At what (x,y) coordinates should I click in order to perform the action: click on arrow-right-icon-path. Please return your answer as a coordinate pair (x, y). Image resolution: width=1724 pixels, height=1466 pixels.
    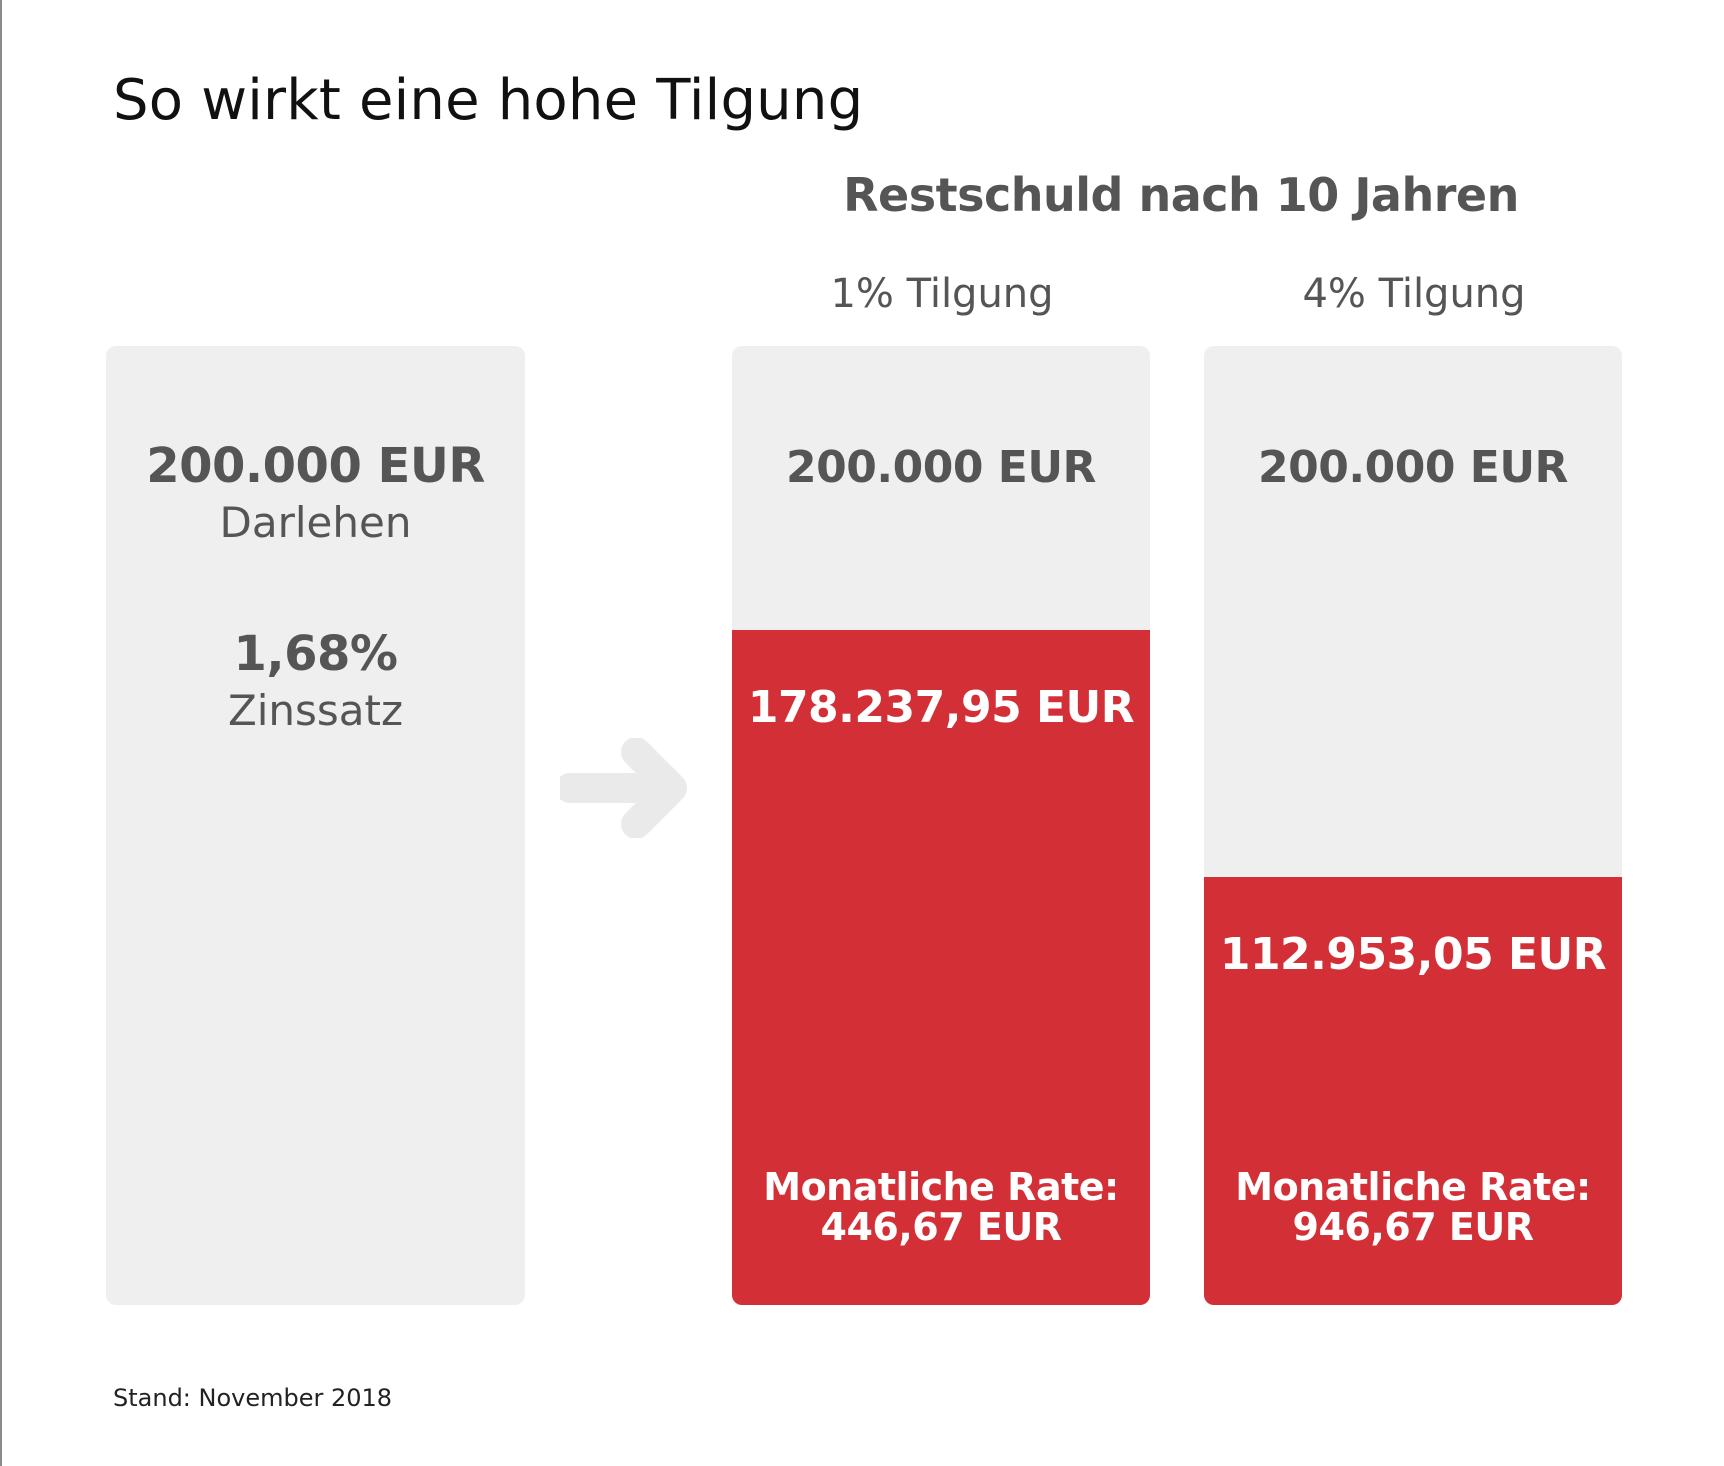
    Looking at the image, I should click on (623, 788).